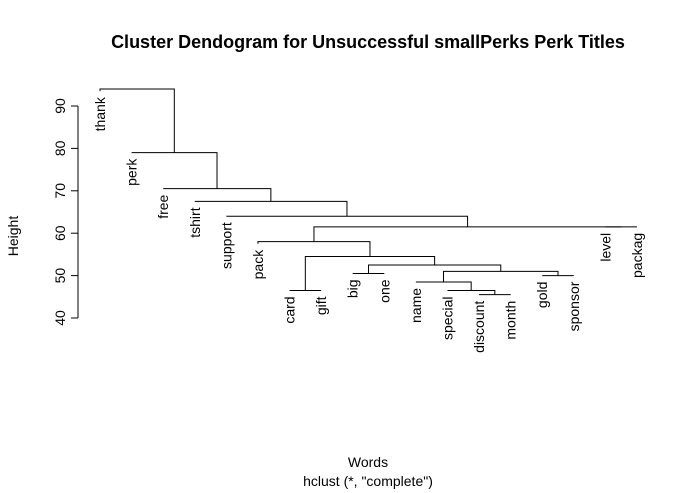 The height and width of the screenshot is (493, 700). What do you see at coordinates (195, 222) in the screenshot?
I see `leaf-label: tshirt` at bounding box center [195, 222].